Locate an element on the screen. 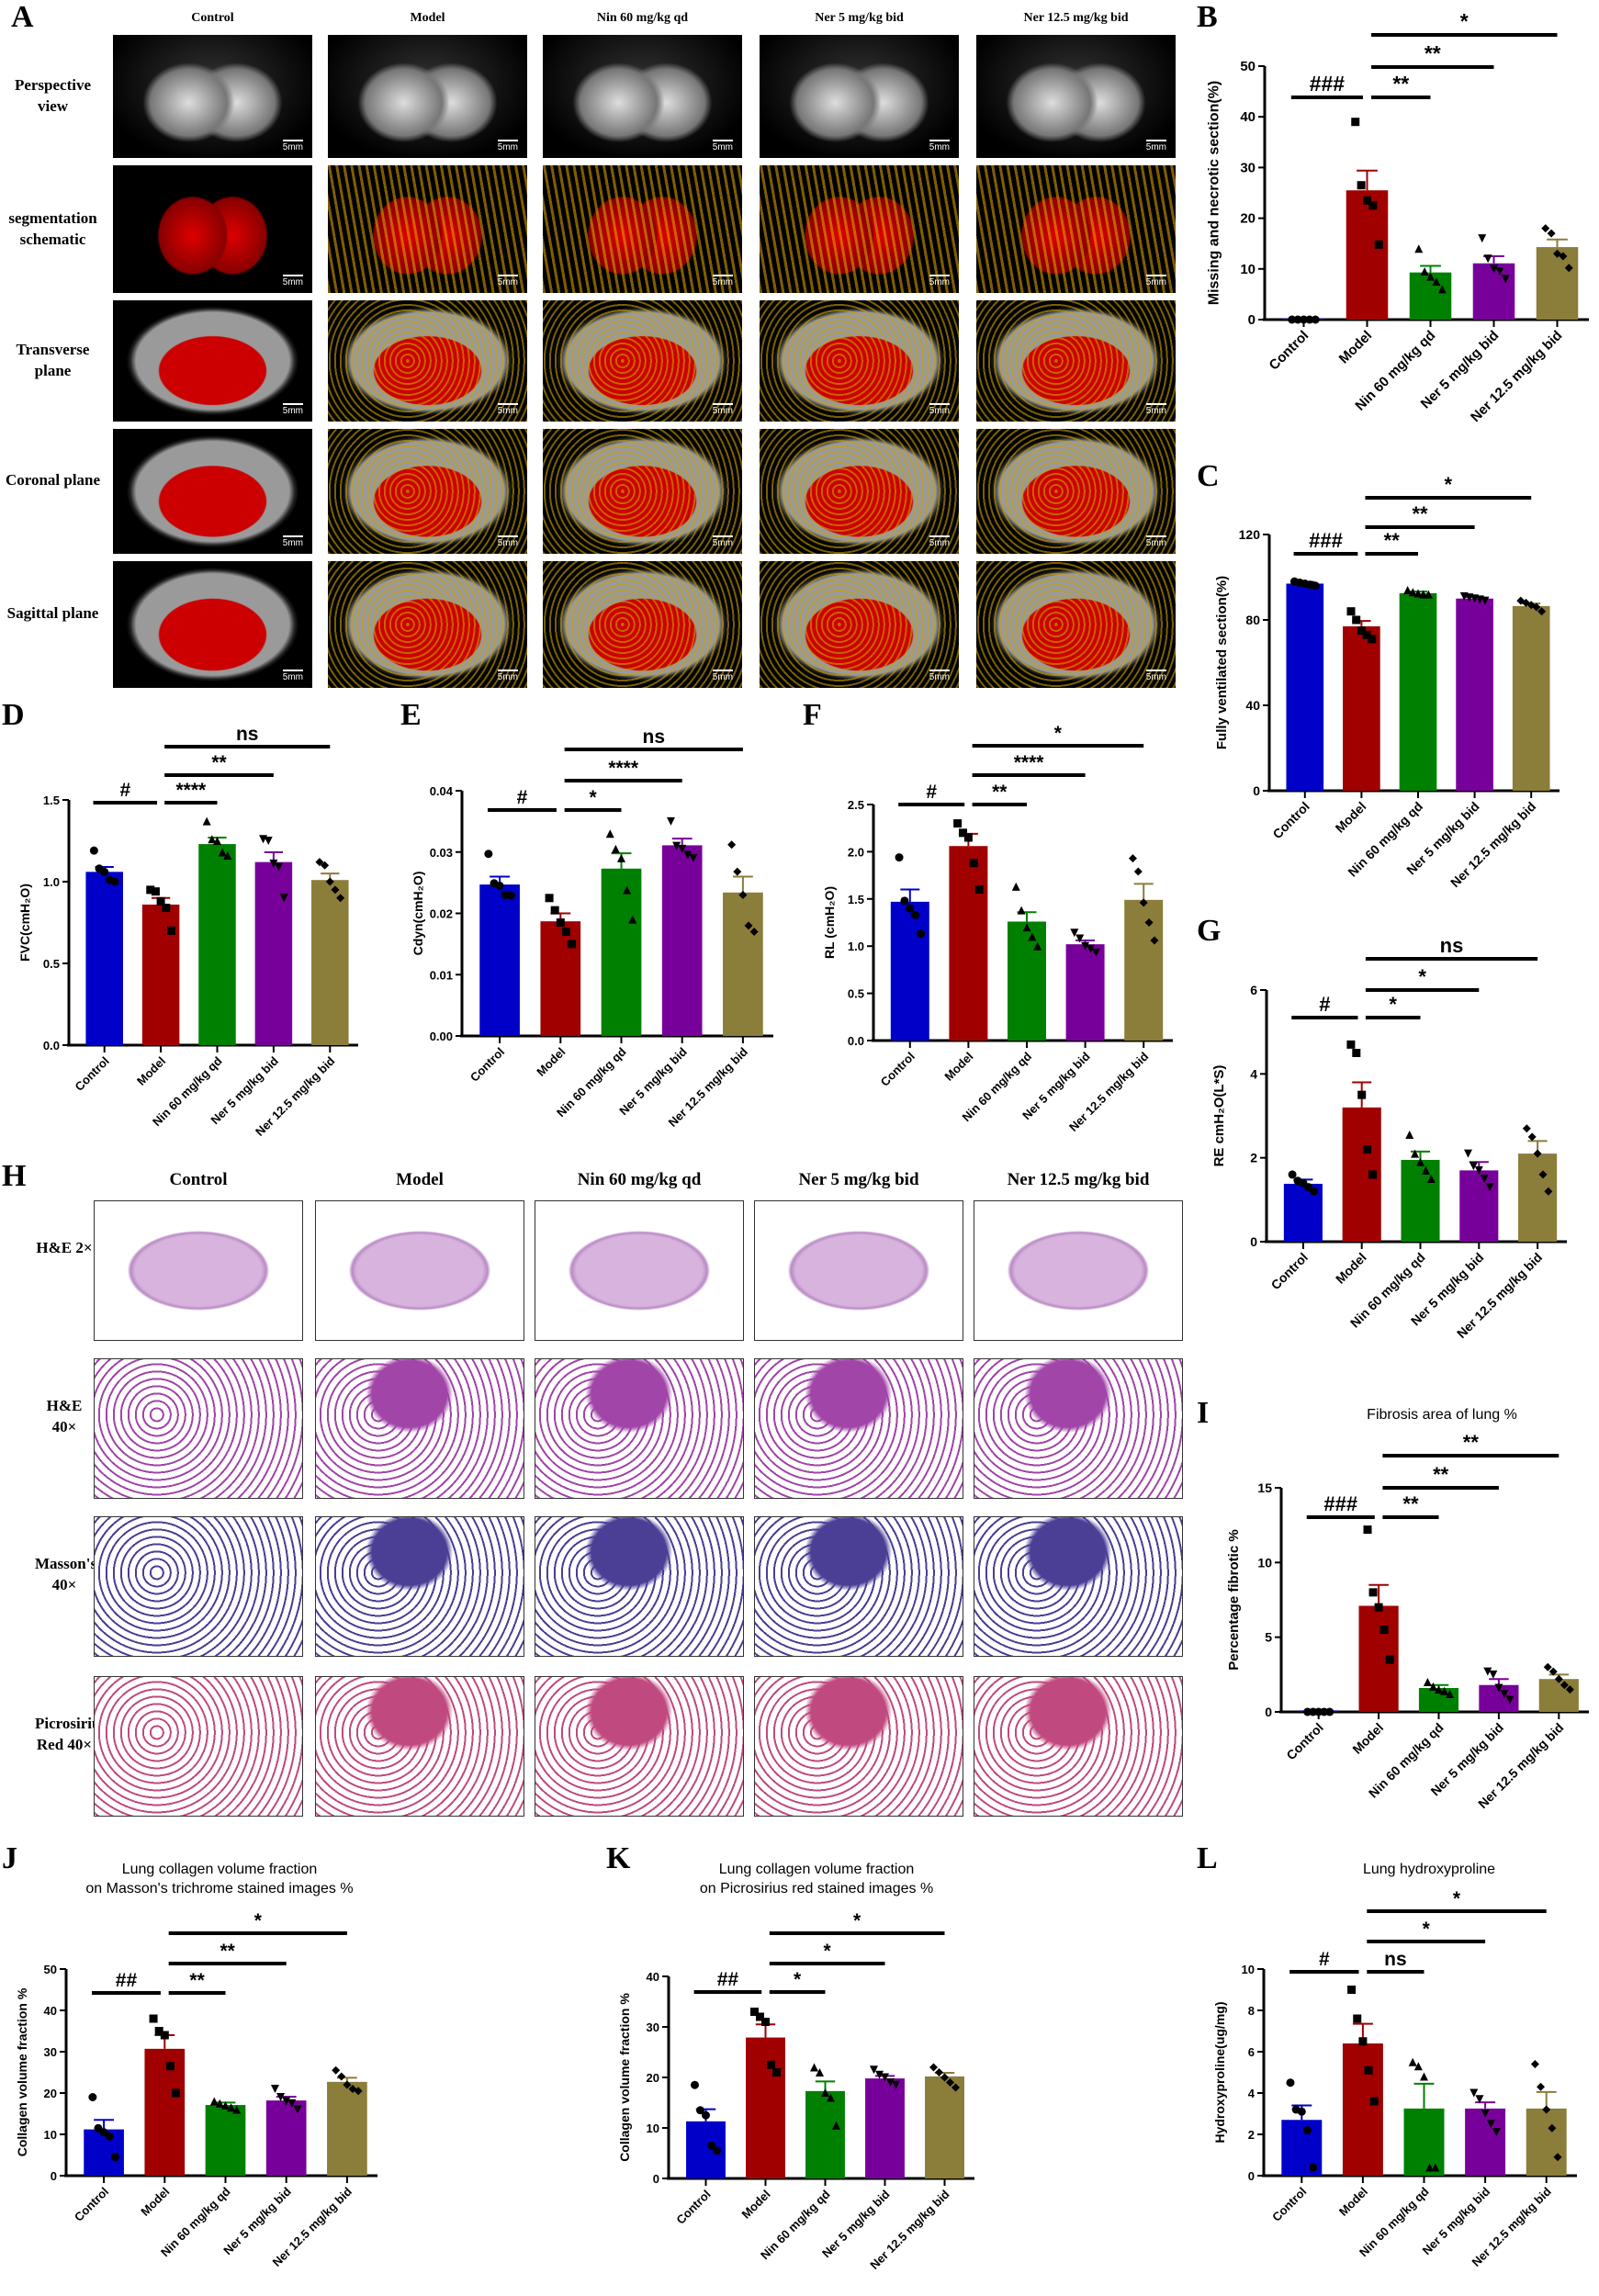 The height and width of the screenshot is (2296, 1599). chart-title: Lung collagen volume fraction is located at coordinates (220, 1870).